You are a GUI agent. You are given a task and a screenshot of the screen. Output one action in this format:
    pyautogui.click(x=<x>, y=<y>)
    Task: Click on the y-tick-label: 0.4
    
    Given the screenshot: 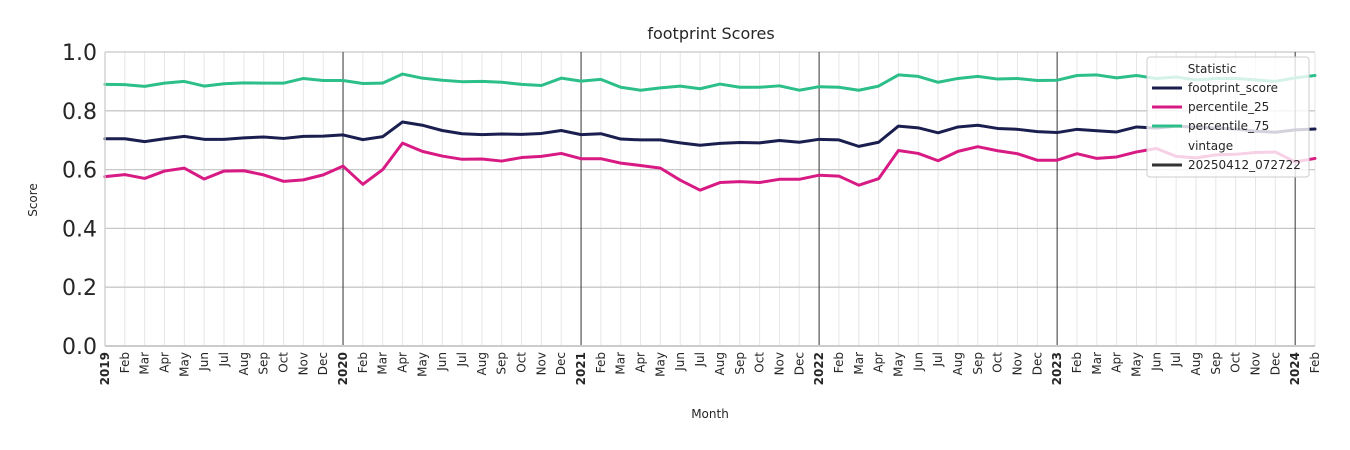 What is the action you would take?
    pyautogui.click(x=79, y=229)
    